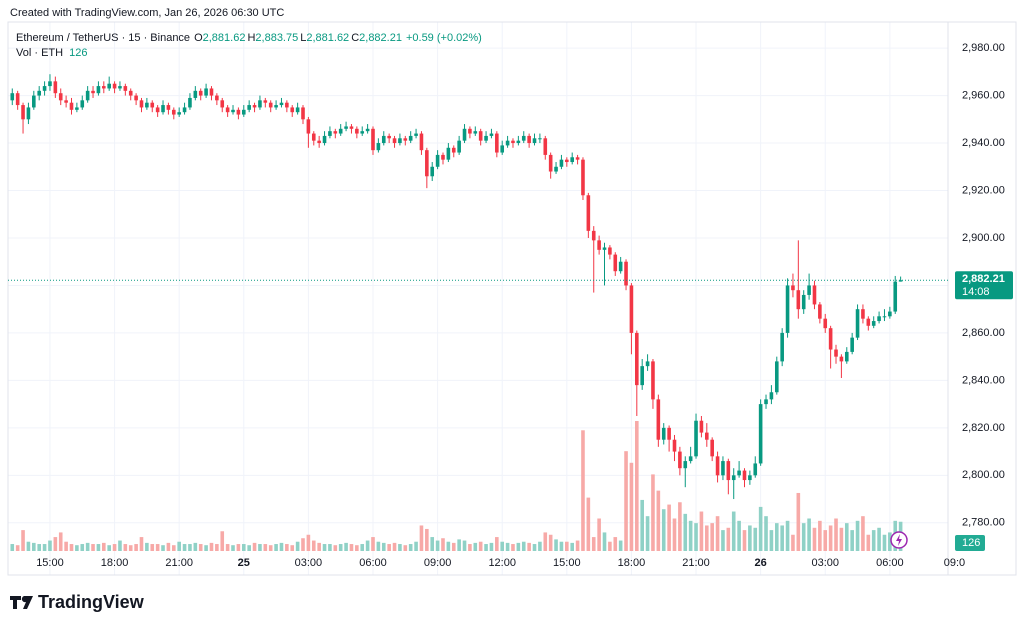 The height and width of the screenshot is (630, 1024). Describe the element at coordinates (355, 38) in the screenshot. I see `ohlc-key: C` at that location.